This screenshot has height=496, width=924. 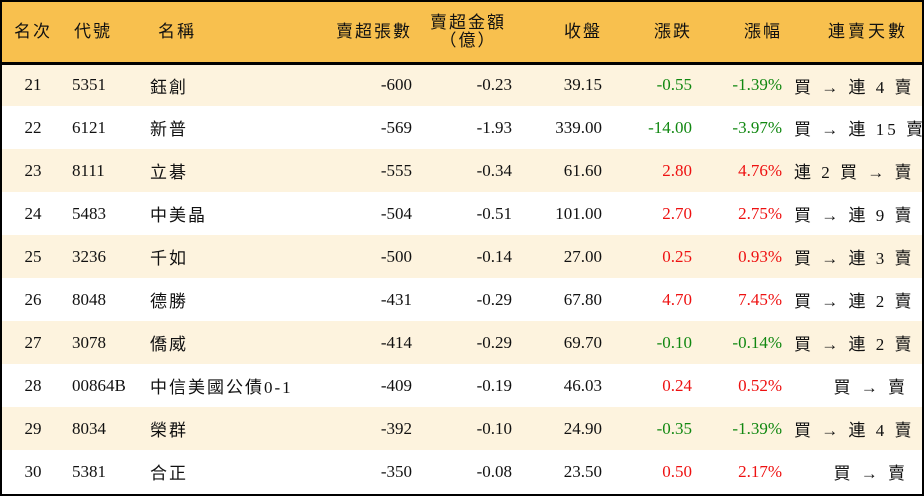 I want to click on table-header-row: 名次 代號 名稱 賣超張數 賣超金額 （億） 收盤 漲跌 漲幅 連賣天數, so click(x=462, y=33).